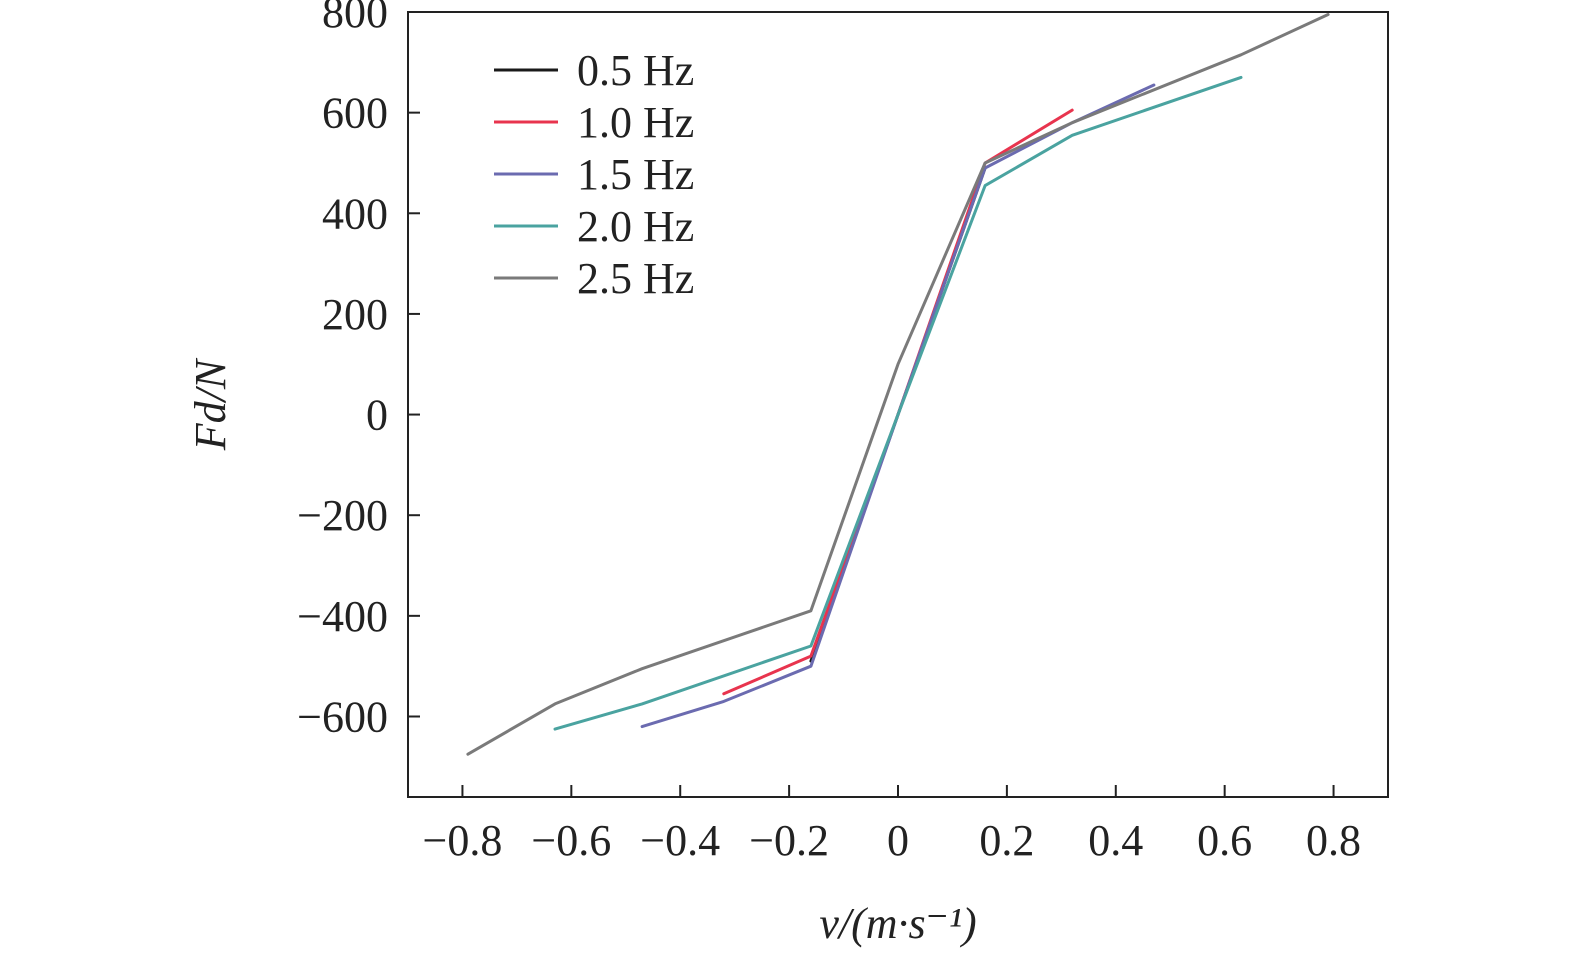  Describe the element at coordinates (897, 923) in the screenshot. I see `x-axis-title: v/(m·s⁻¹)` at that location.